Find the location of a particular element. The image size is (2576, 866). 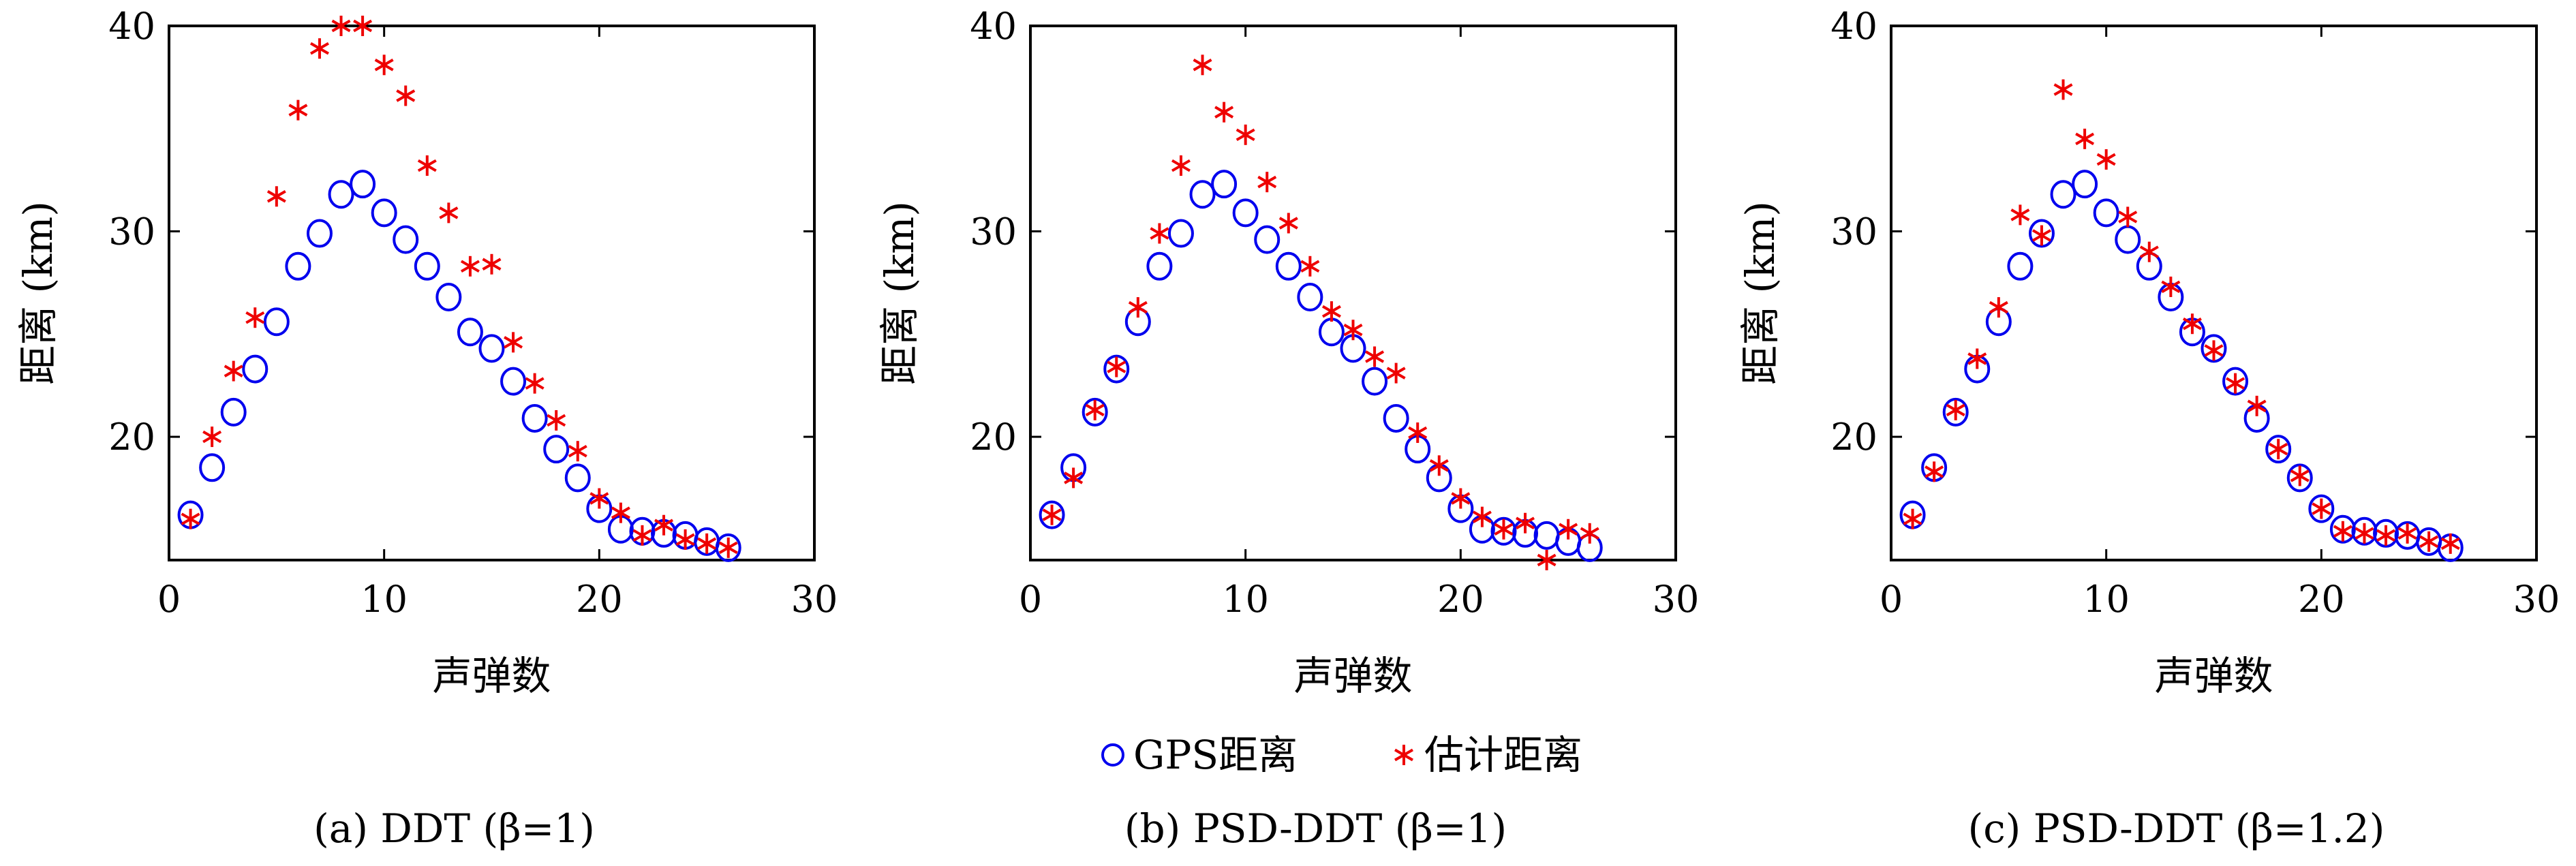

legend-circle-marker is located at coordinates (1112, 755).